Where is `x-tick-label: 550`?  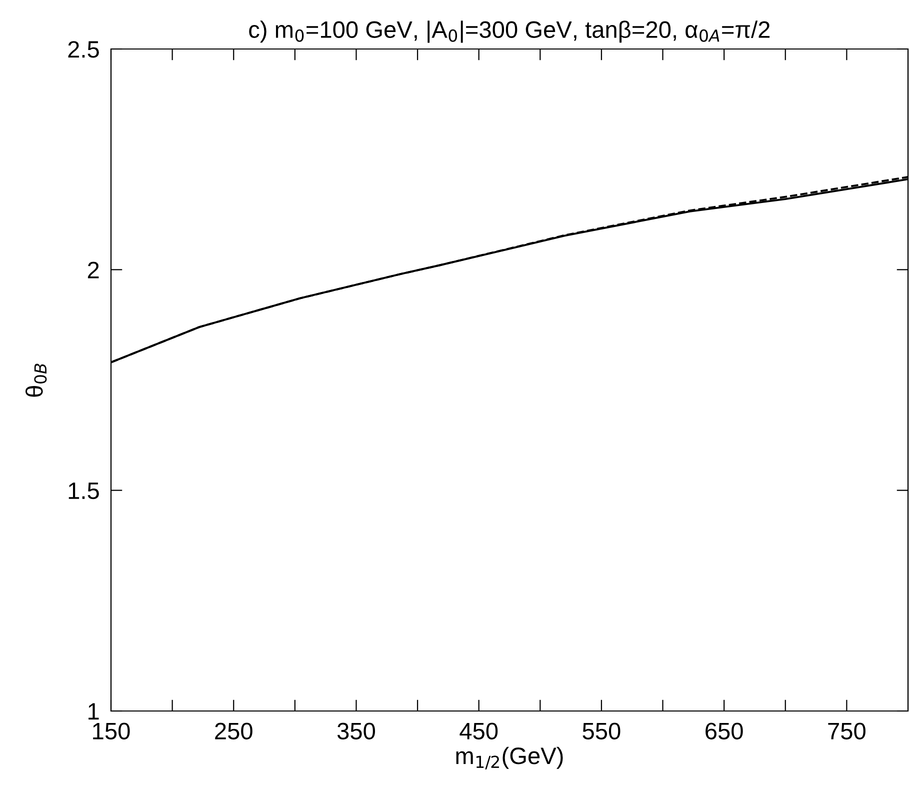 x-tick-label: 550 is located at coordinates (601, 731).